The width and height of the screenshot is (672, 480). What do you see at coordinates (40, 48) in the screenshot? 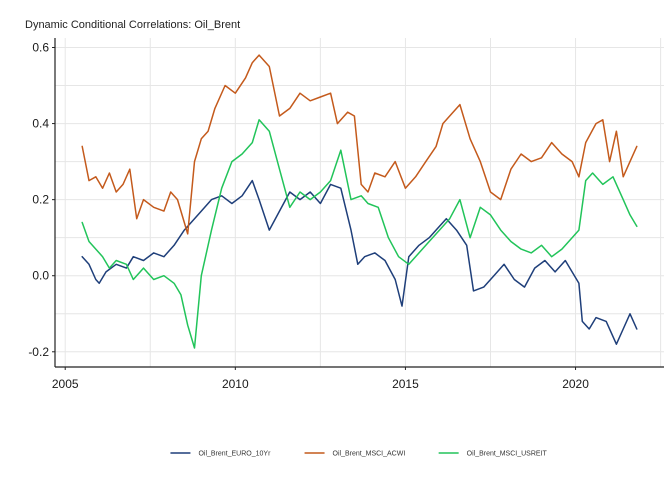
I see `y-tick-label: 0.6` at bounding box center [40, 48].